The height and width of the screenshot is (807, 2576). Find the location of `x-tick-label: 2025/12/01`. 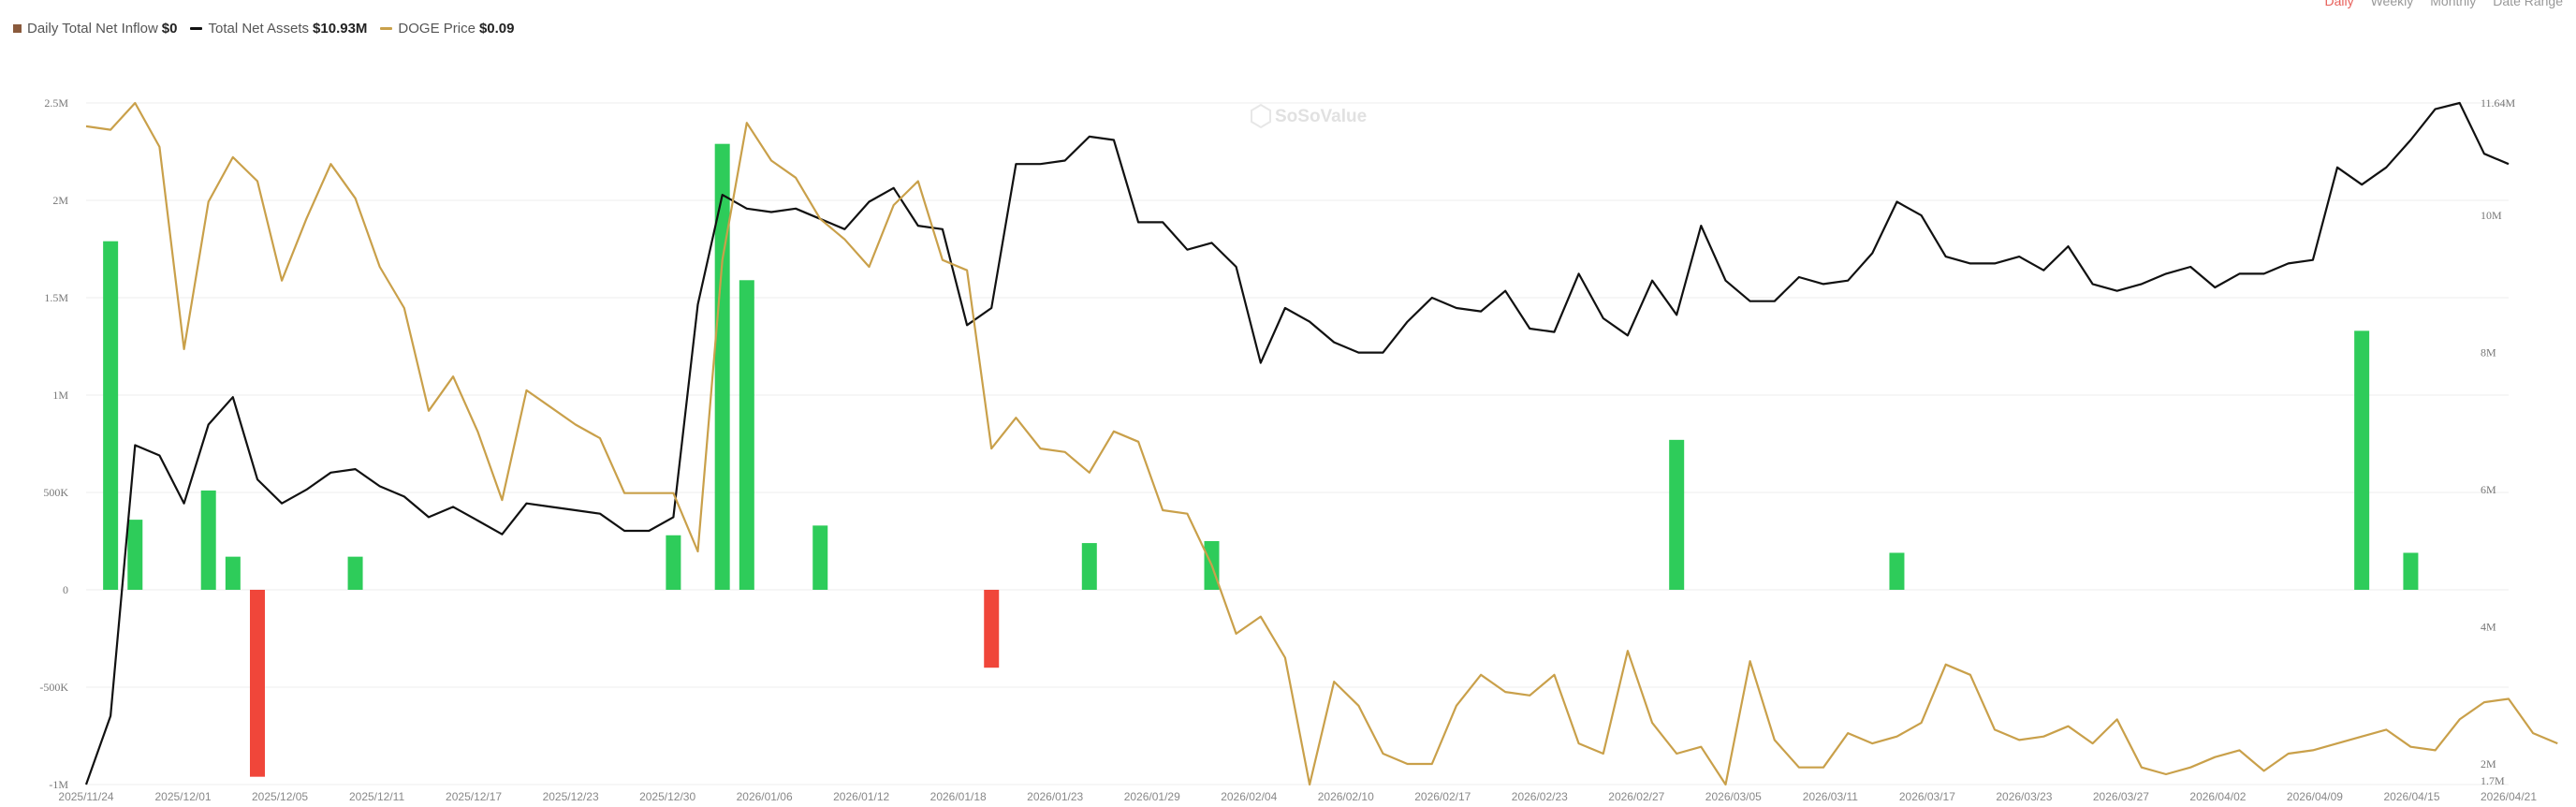

x-tick-label: 2025/12/01 is located at coordinates (182, 796).